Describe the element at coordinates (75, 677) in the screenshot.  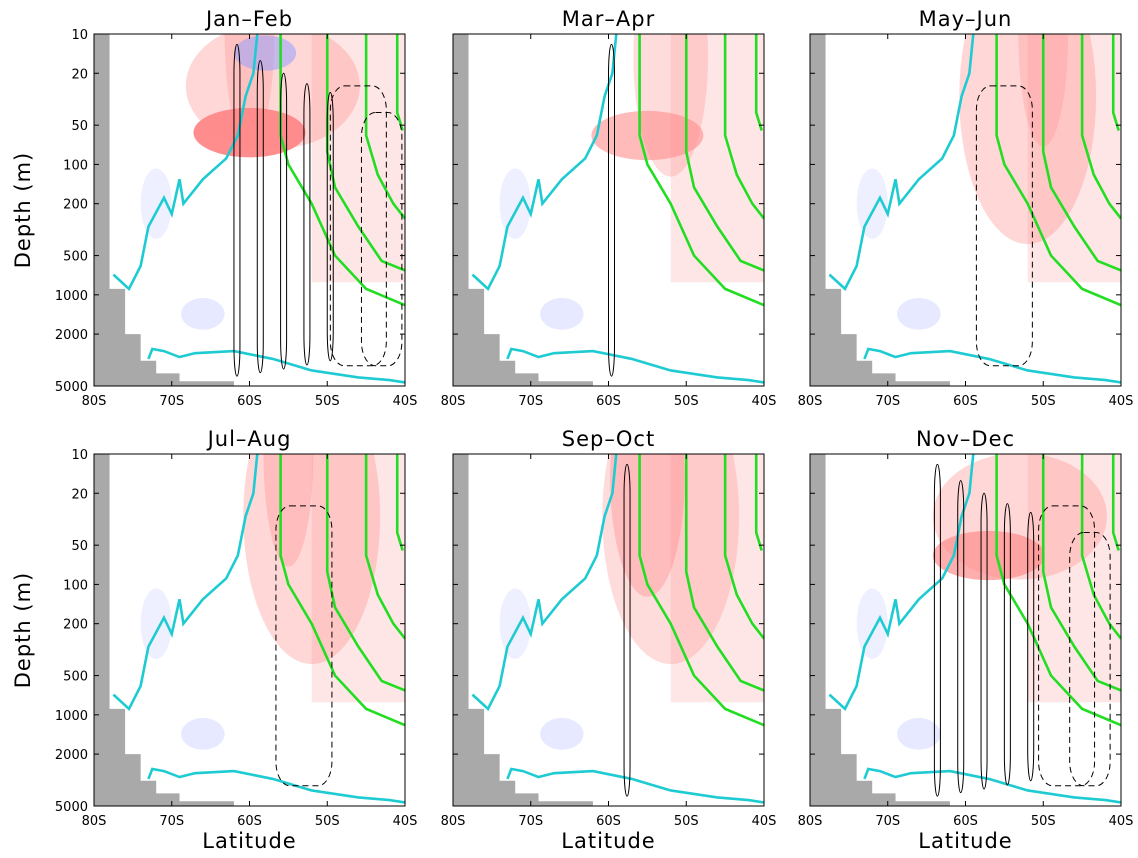
I see `y-tick-label: 500` at that location.